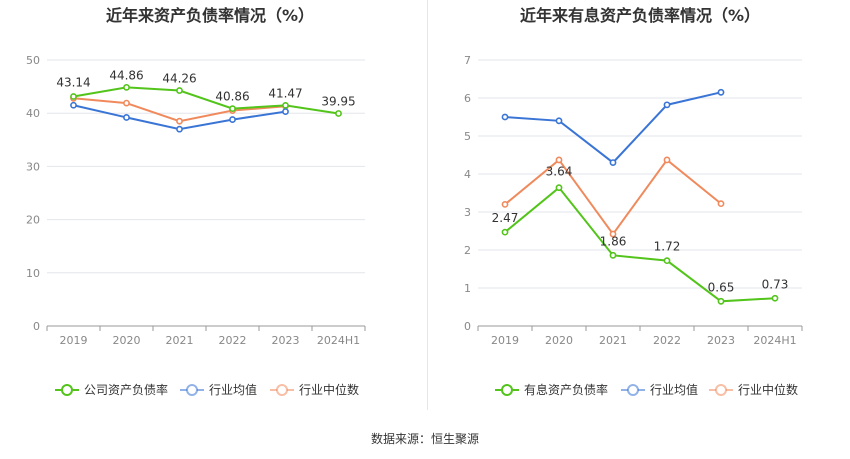 The image size is (850, 459). What do you see at coordinates (424, 439) in the screenshot?
I see `data-source-label: 数据来源：恒生聚源` at bounding box center [424, 439].